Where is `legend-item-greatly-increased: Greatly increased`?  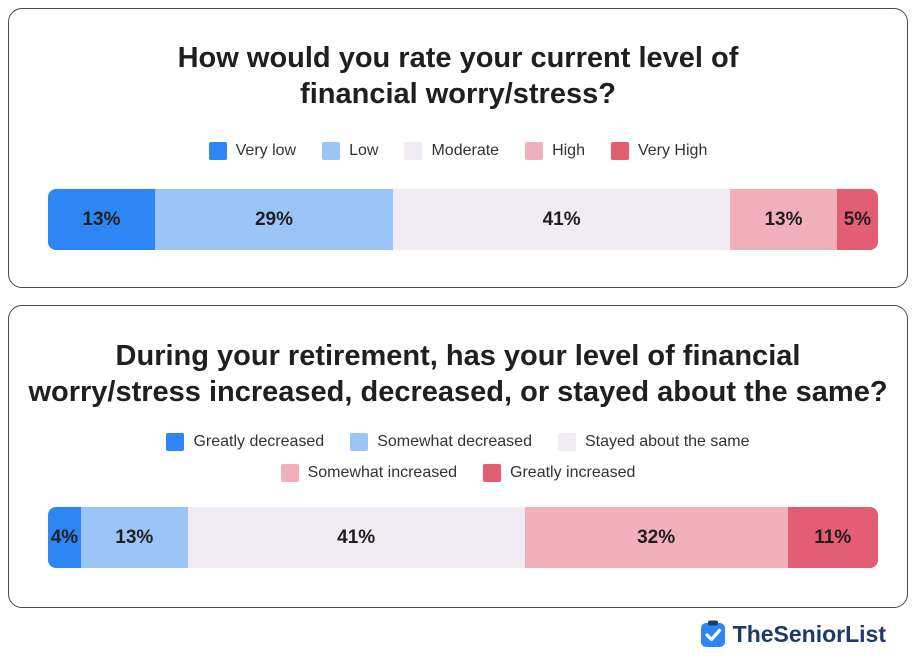
legend-item-greatly-increased: Greatly increased is located at coordinates (559, 472).